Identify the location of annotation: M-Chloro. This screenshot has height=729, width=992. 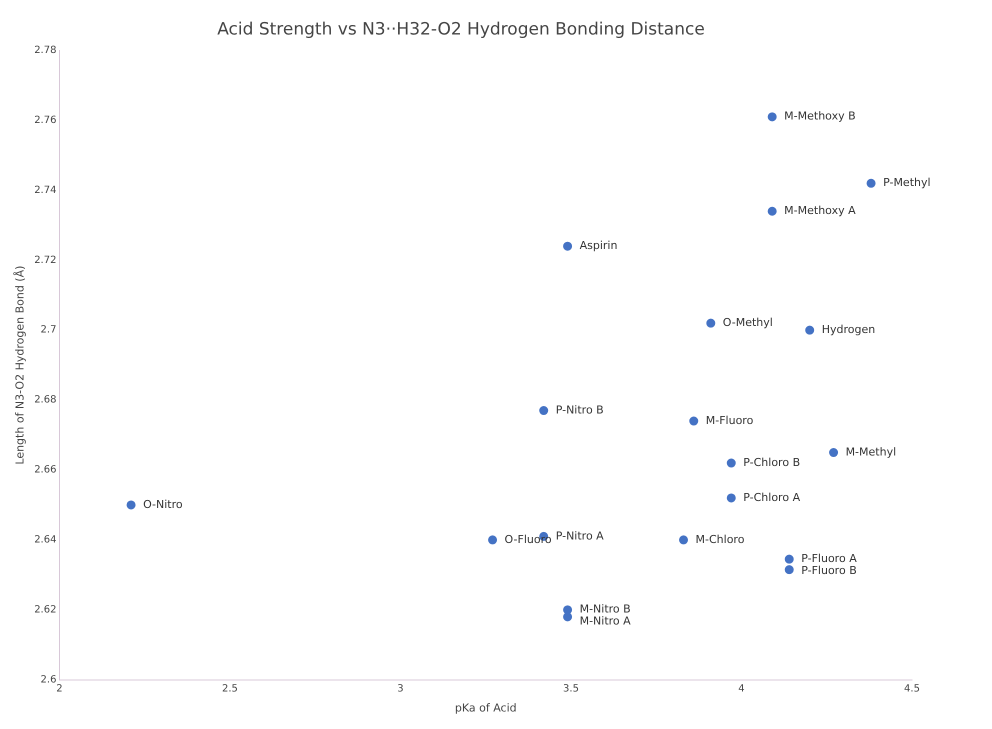
(720, 539).